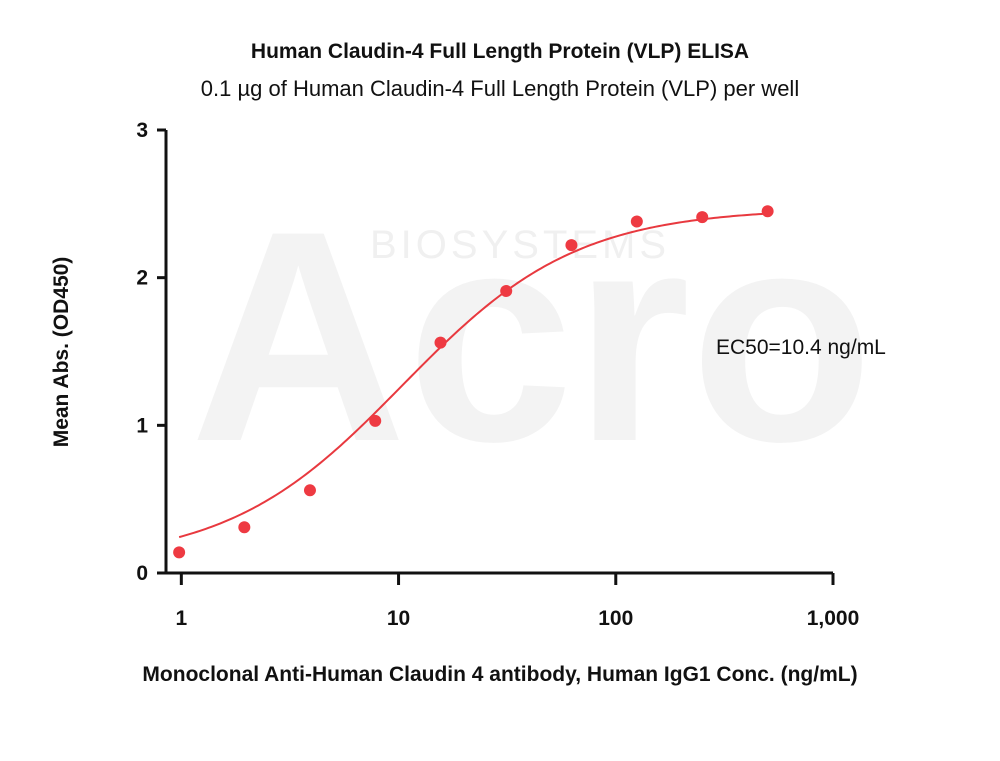 This screenshot has width=1000, height=761. I want to click on y-ticks: 0 1 2 3, so click(151, 352).